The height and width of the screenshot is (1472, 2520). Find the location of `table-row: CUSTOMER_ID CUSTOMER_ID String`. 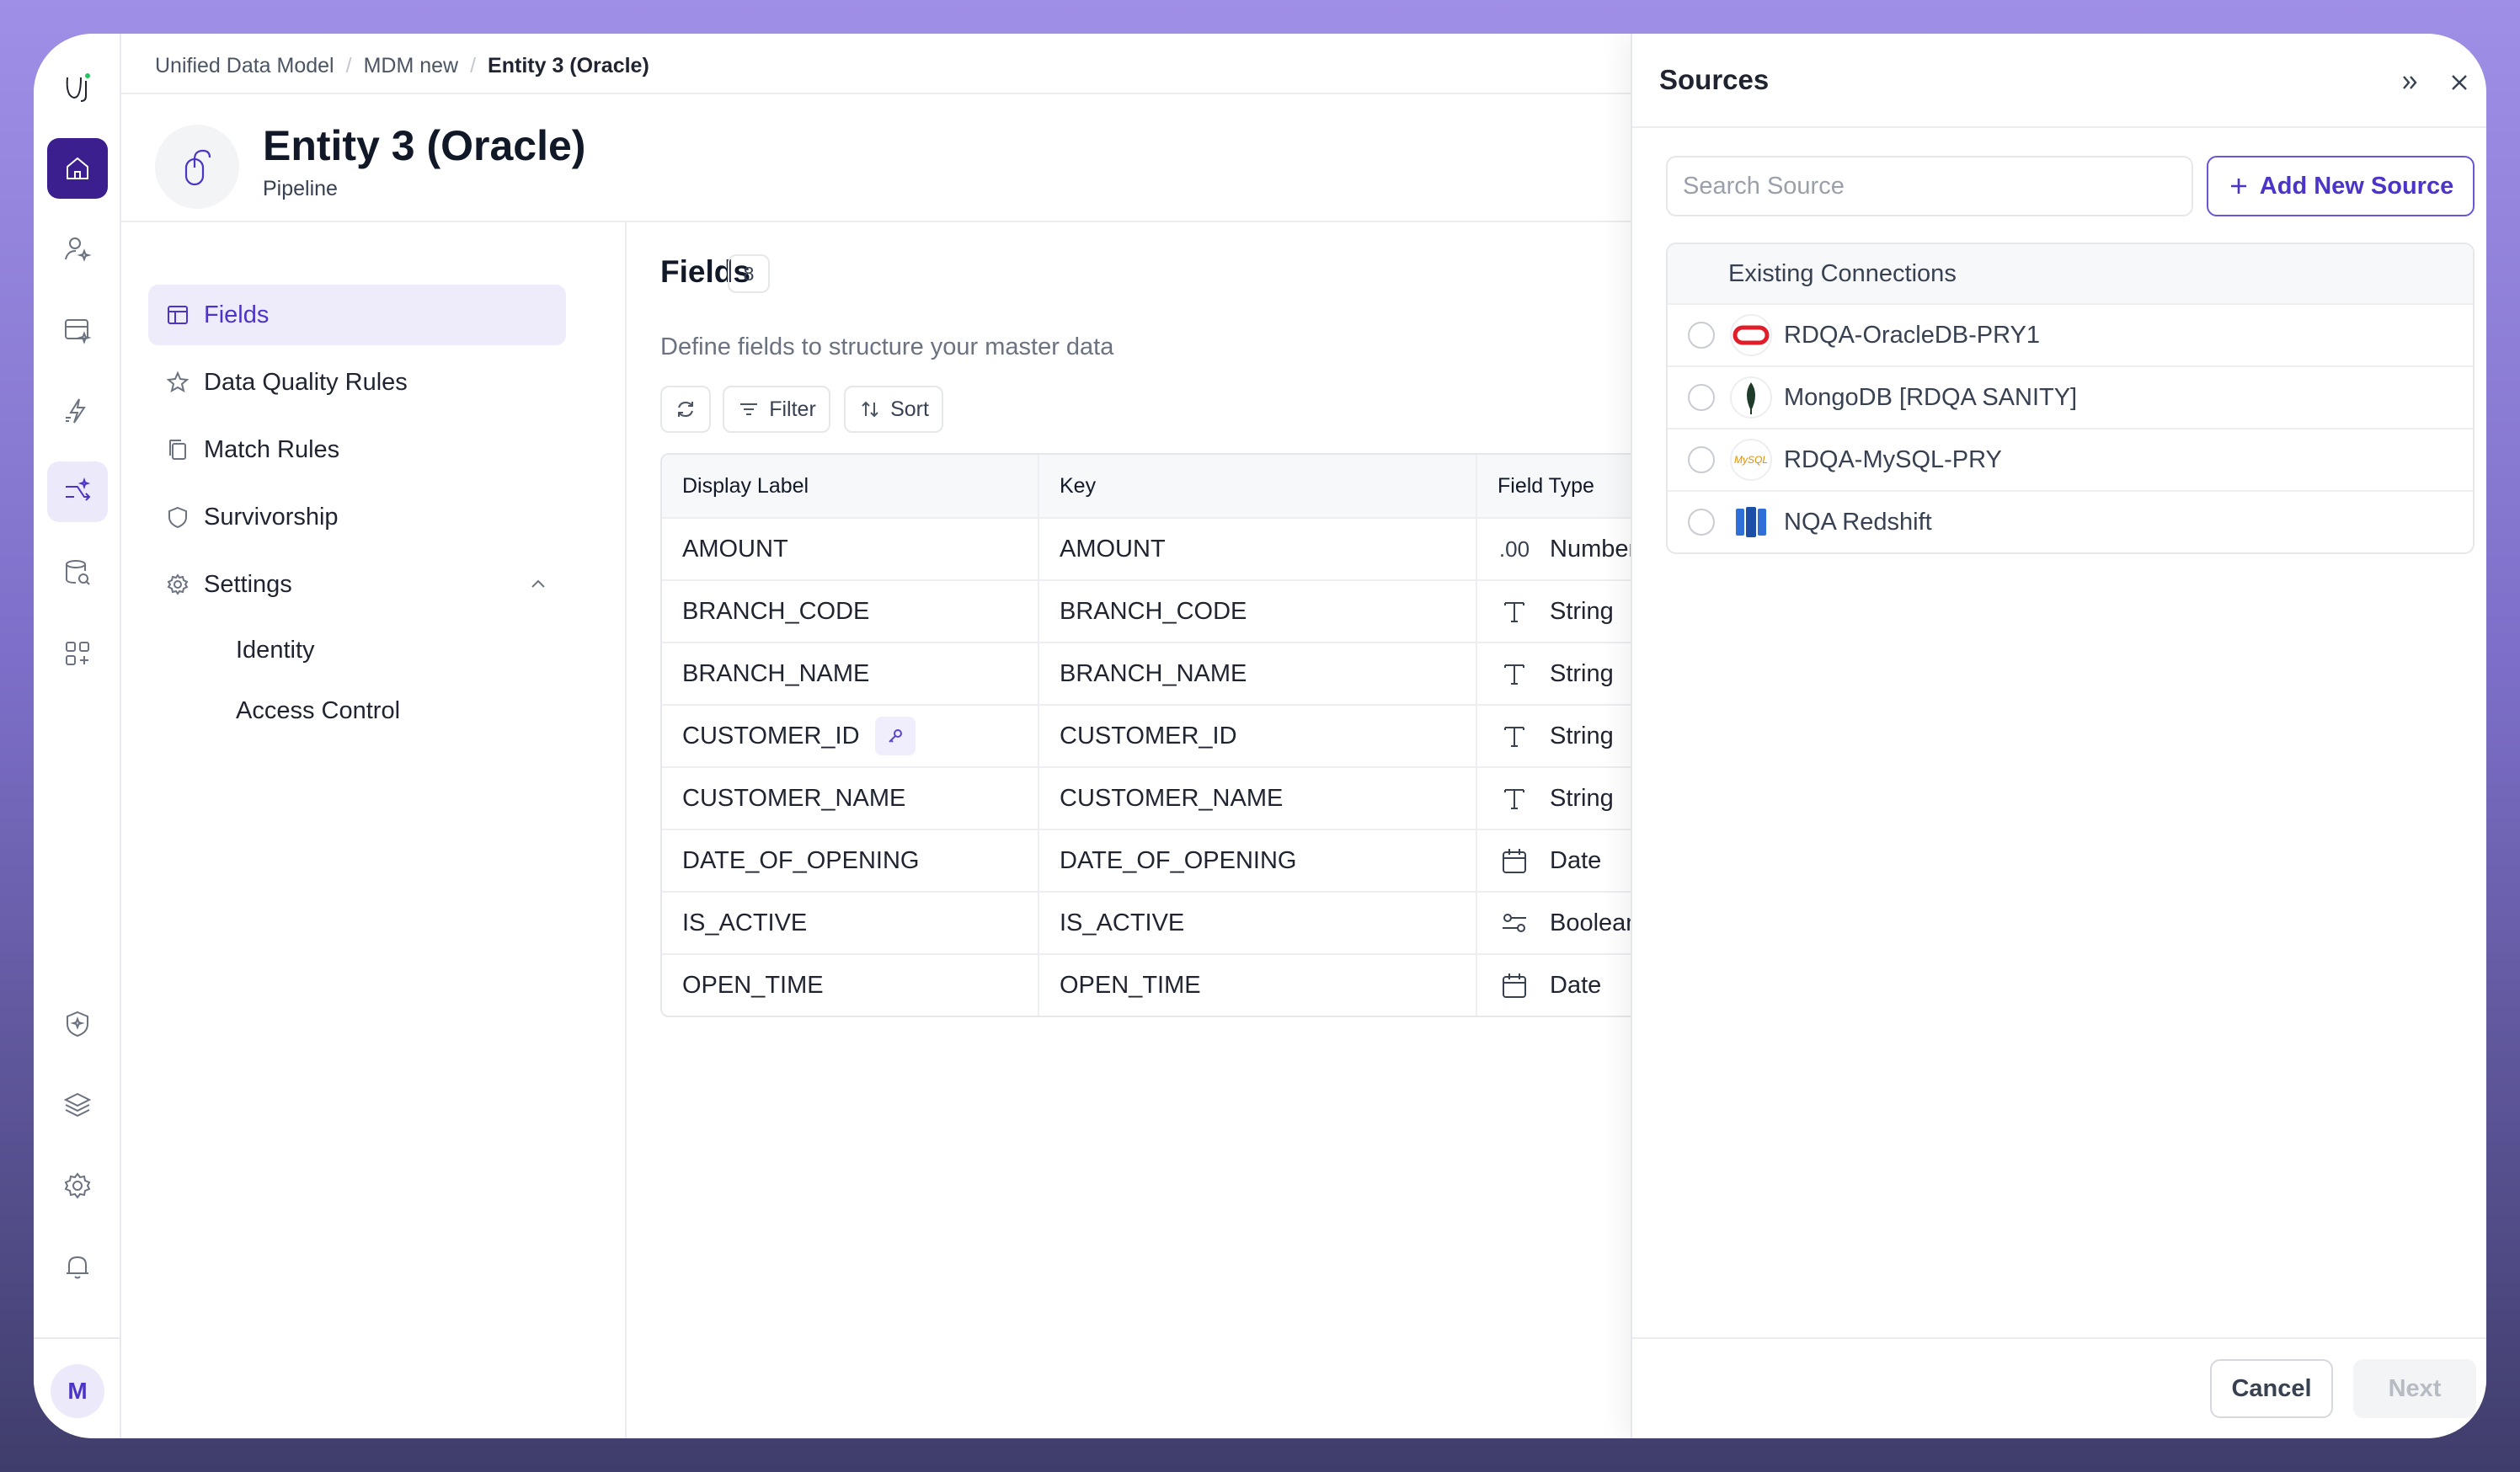

table-row: CUSTOMER_ID CUSTOMER_ID String is located at coordinates (1191, 735).